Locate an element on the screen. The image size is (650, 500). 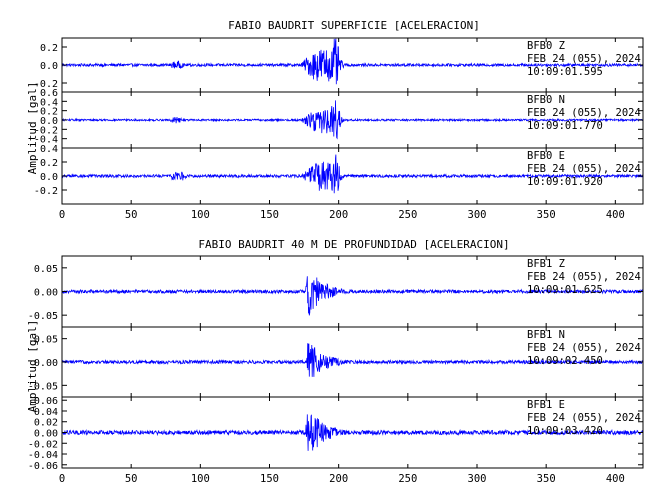
y-tick-label: 0.02 is located at coordinates (46, 423).